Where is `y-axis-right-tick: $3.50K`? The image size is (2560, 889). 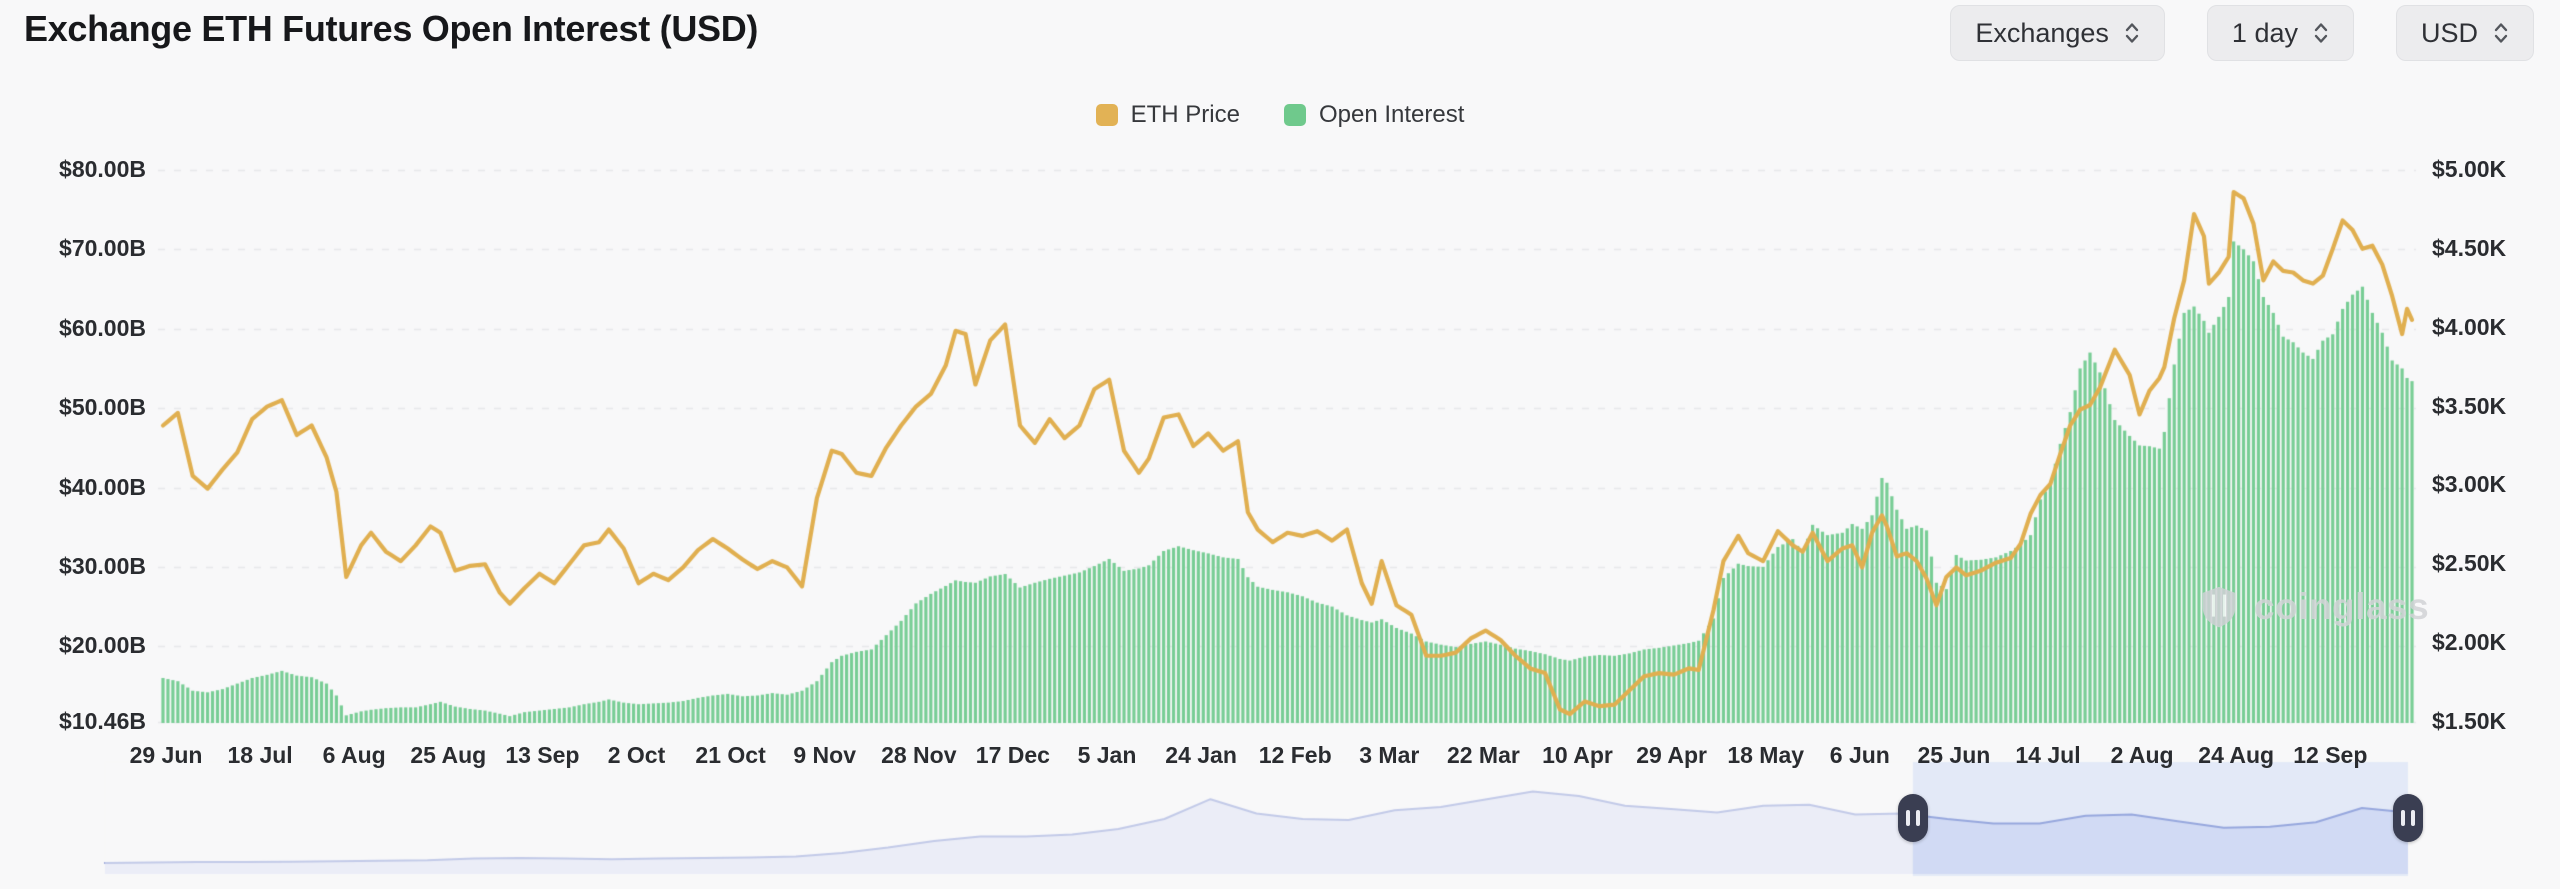
y-axis-right-tick: $3.50K is located at coordinates (2469, 405).